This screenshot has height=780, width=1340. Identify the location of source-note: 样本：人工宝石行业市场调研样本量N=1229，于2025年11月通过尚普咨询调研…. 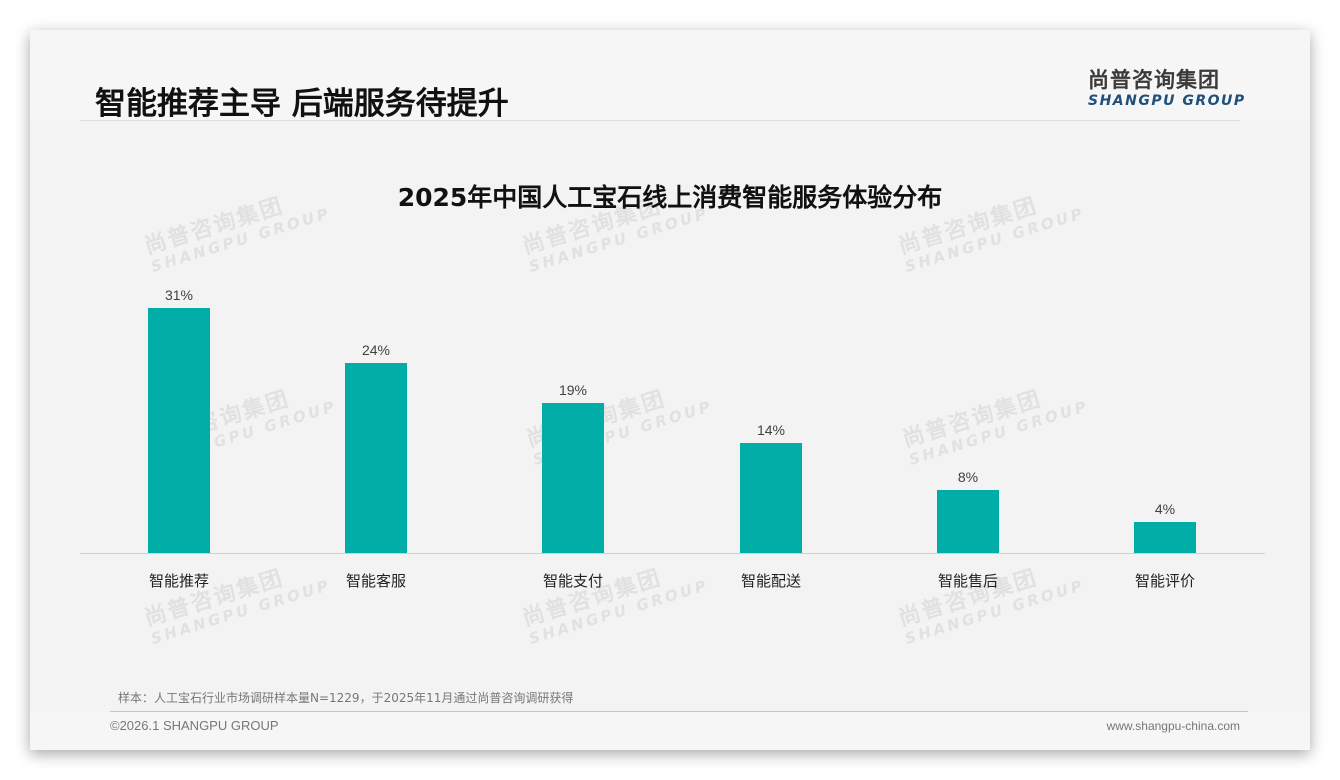
(346, 698).